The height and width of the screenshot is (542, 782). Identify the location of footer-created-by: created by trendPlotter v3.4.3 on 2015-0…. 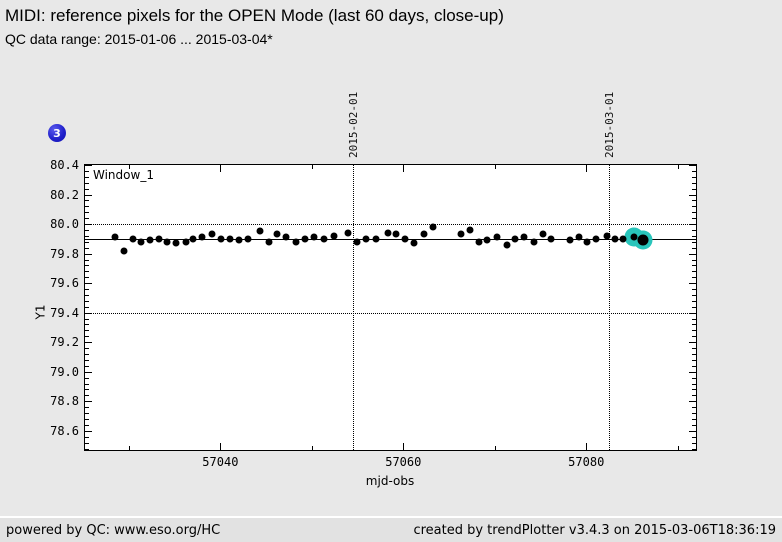
(594, 530).